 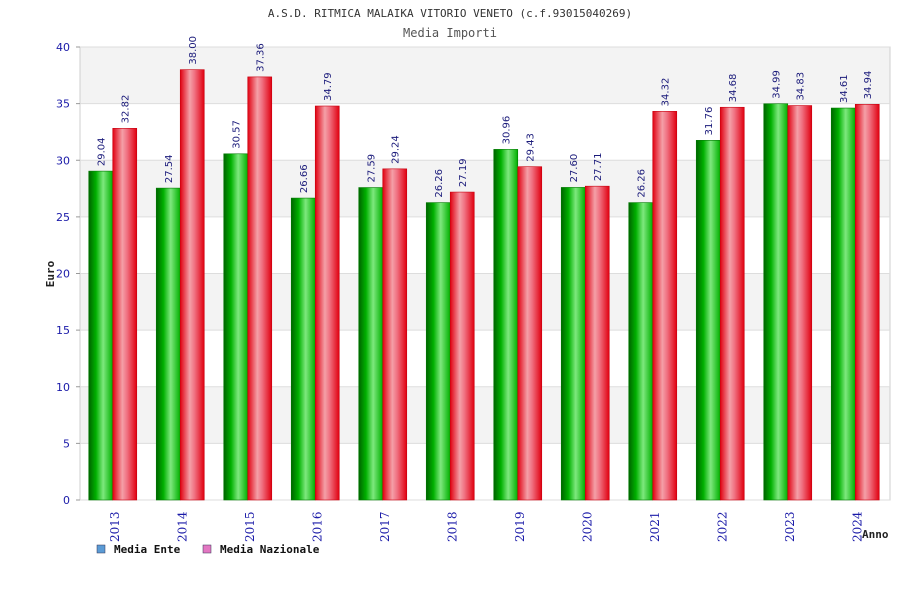 What do you see at coordinates (520, 526) in the screenshot?
I see `x-tick-label: 2019` at bounding box center [520, 526].